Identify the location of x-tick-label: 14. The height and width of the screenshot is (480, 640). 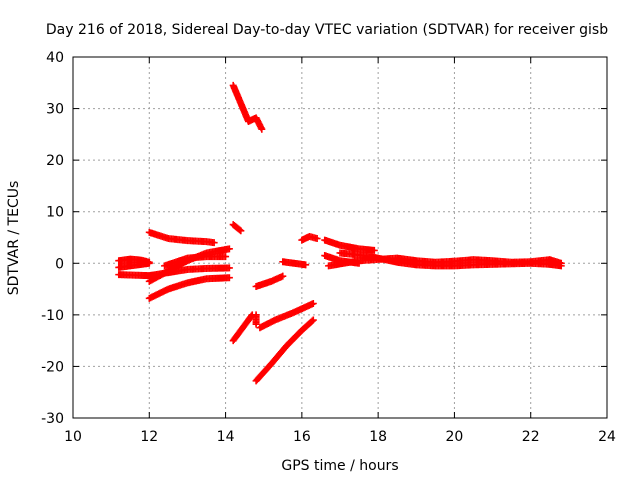
(226, 437).